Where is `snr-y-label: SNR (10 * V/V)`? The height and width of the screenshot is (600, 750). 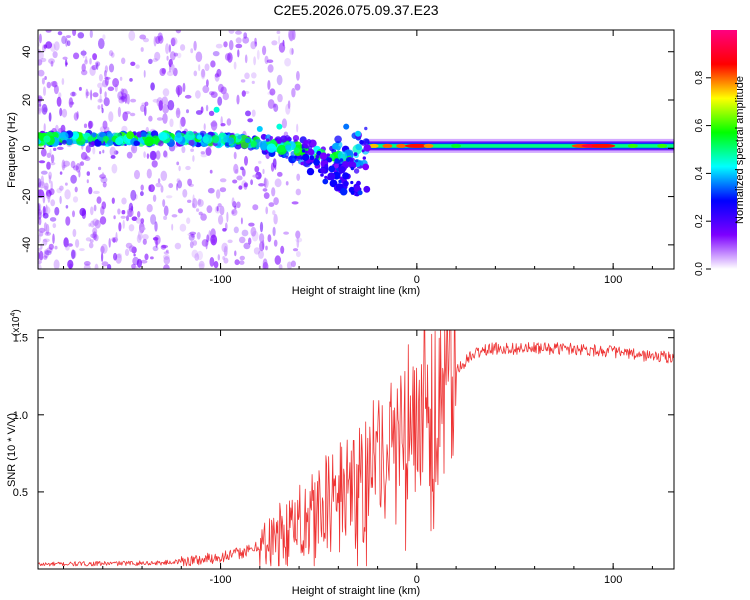 snr-y-label: SNR (10 * V/V) is located at coordinates (12, 450).